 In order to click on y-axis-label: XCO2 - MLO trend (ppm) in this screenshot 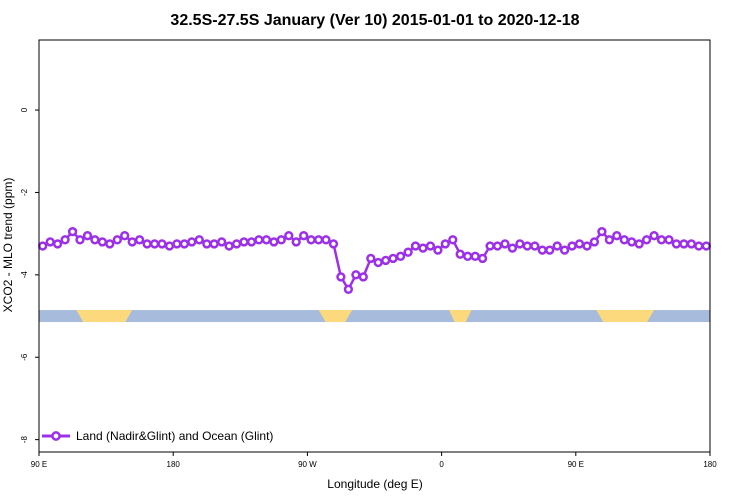, I will do `click(8, 245)`.